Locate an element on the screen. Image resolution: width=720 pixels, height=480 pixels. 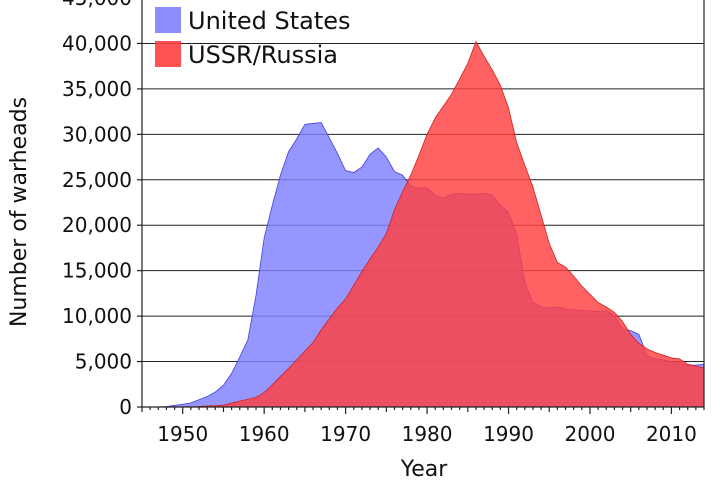
legend-swatch-united-states is located at coordinates (168, 20).